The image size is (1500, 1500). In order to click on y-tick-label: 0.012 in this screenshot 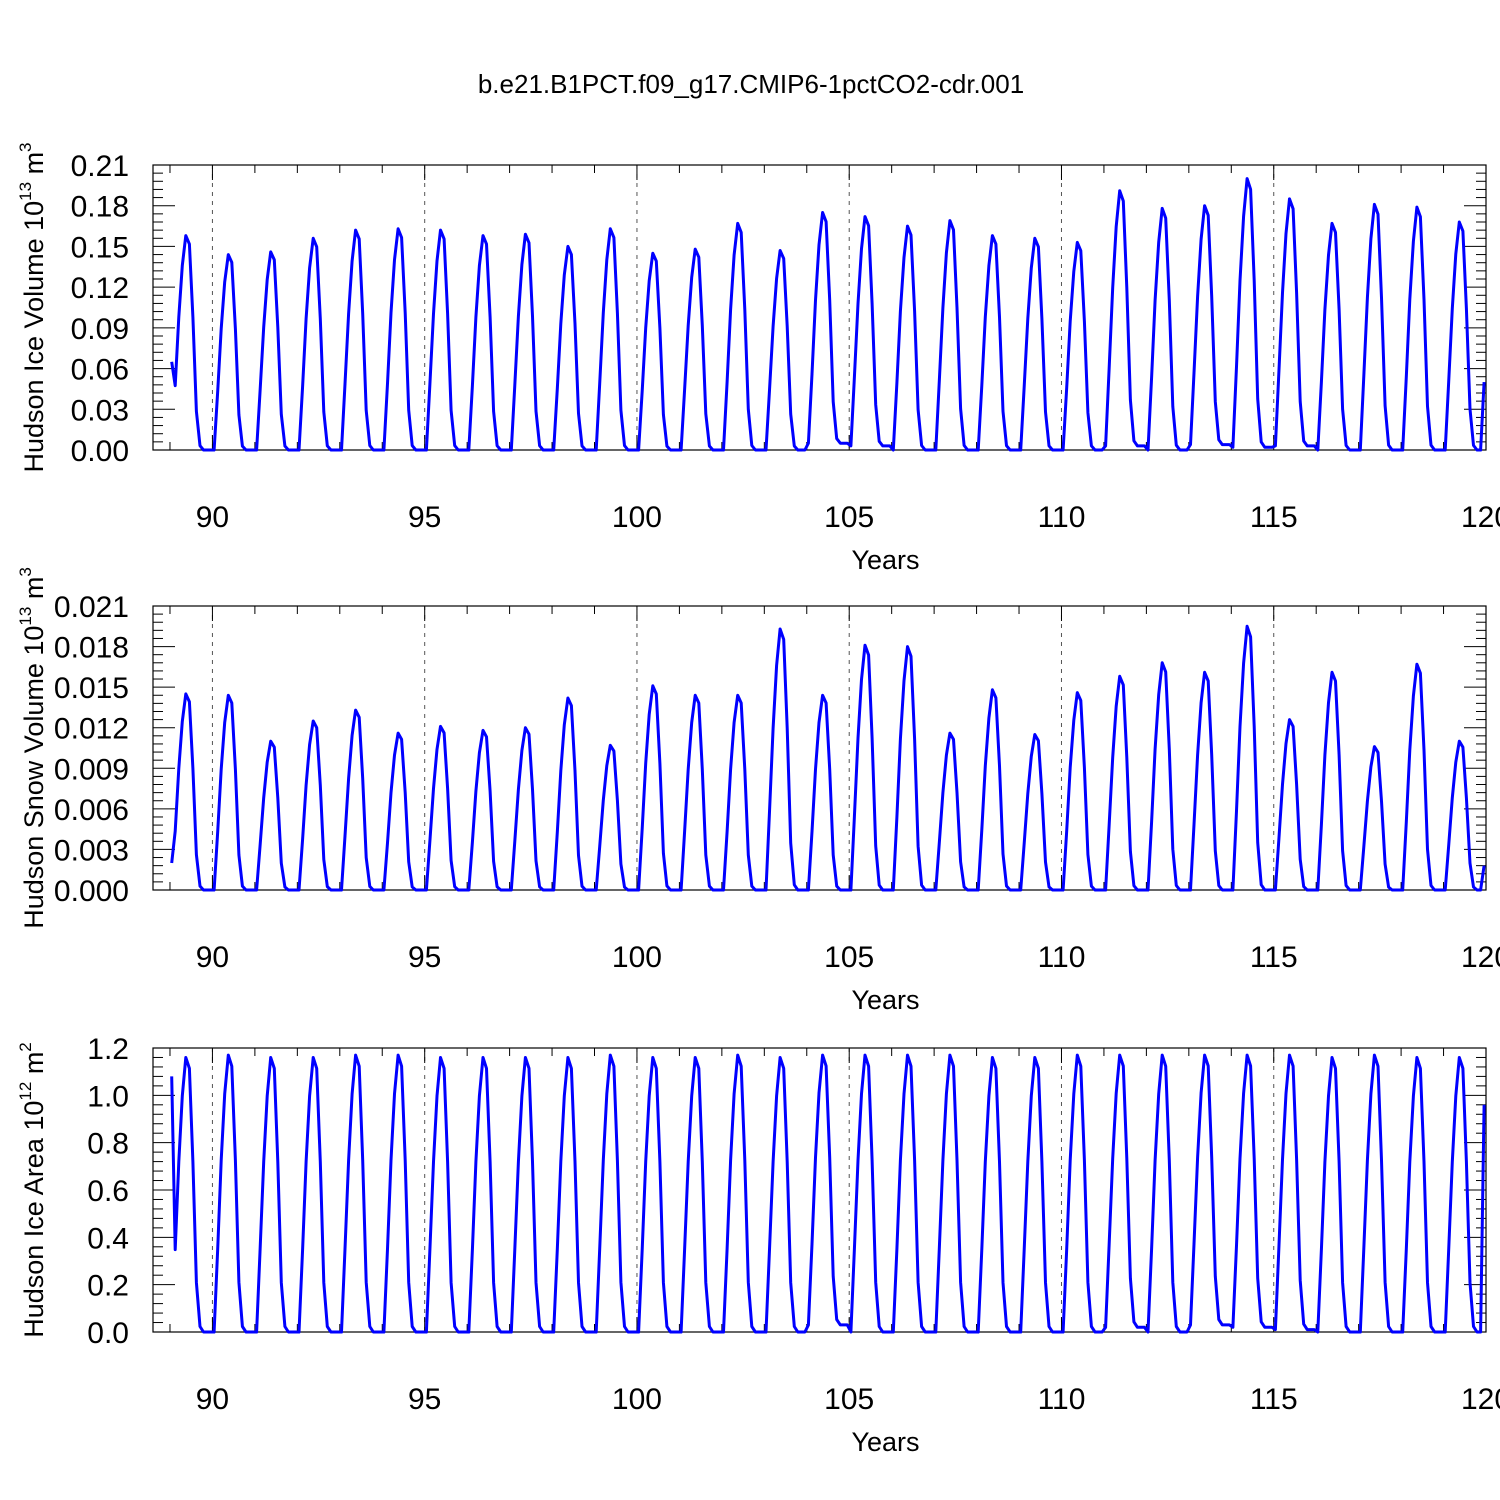, I will do `click(91, 729)`.